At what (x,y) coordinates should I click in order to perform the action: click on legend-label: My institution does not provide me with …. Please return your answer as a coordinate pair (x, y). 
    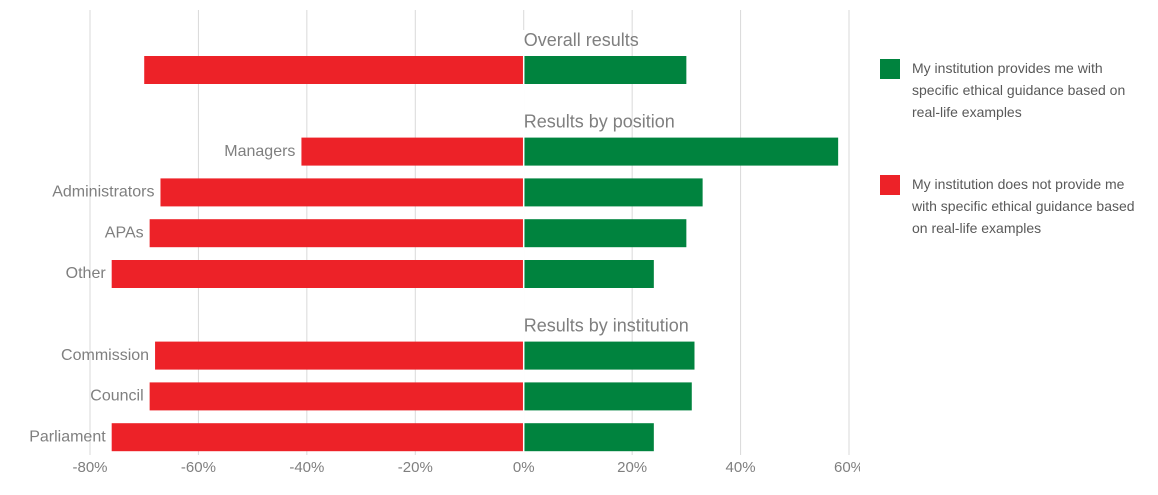
    Looking at the image, I should click on (1023, 206).